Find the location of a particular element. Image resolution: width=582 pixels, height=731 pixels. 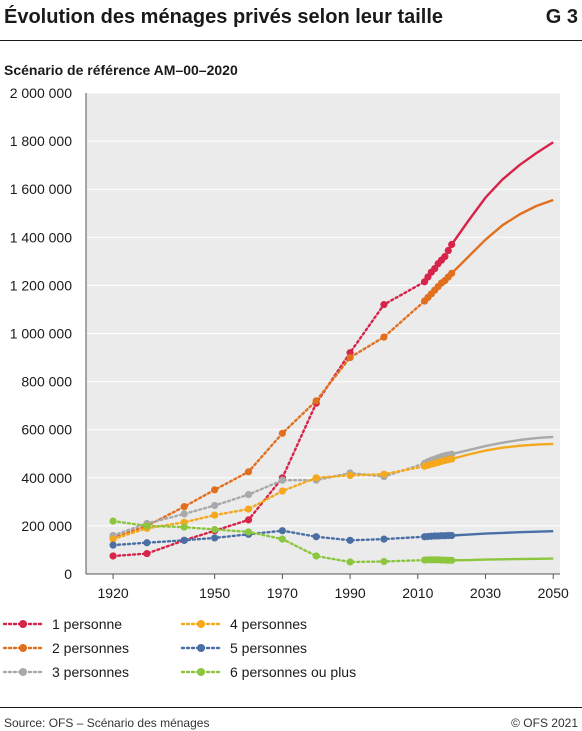

series-6-projection-line is located at coordinates (502, 559).